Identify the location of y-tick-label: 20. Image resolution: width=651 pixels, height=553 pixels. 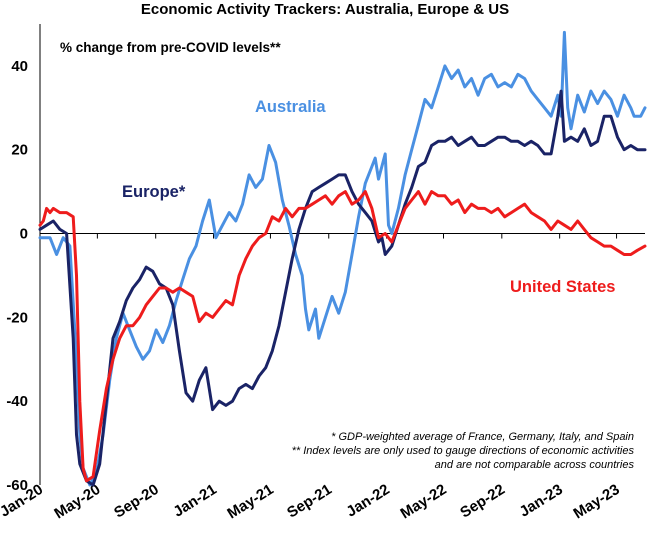
(19, 150).